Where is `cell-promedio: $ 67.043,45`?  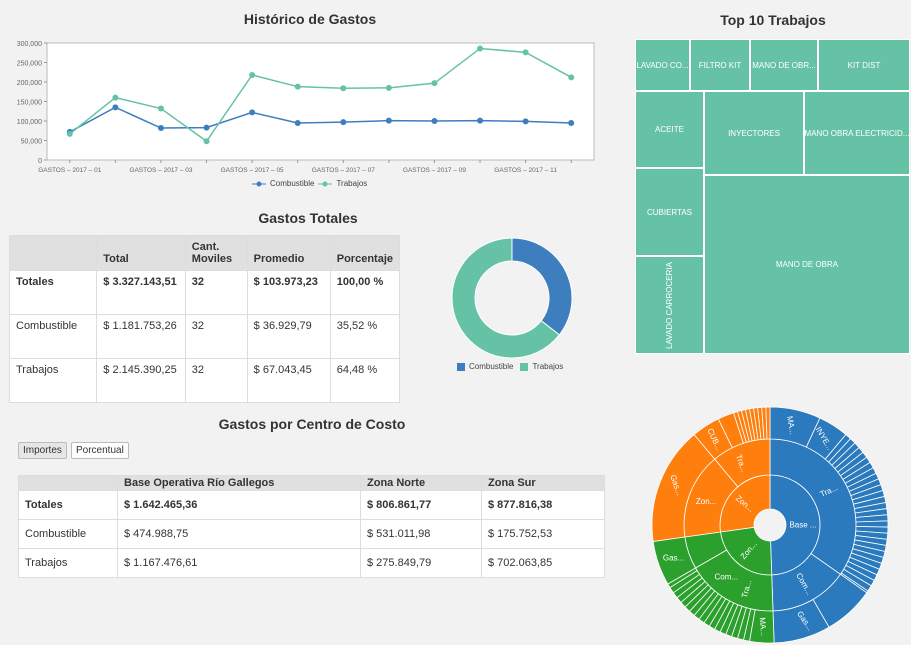
cell-promedio: $ 67.043,45 is located at coordinates (288, 380).